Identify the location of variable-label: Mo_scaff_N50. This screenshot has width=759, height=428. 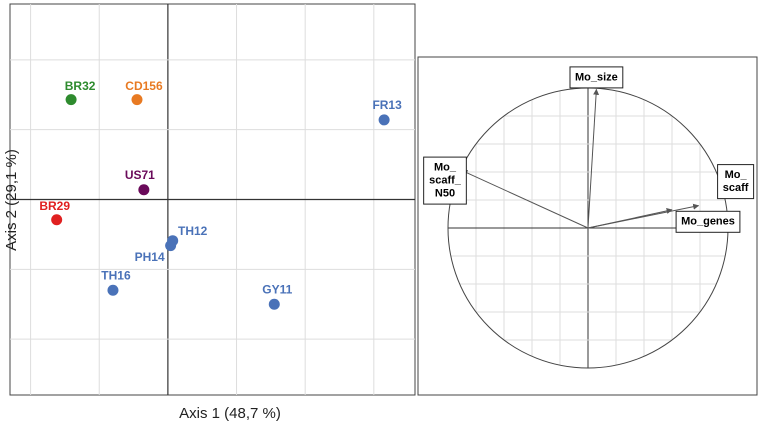
(445, 180).